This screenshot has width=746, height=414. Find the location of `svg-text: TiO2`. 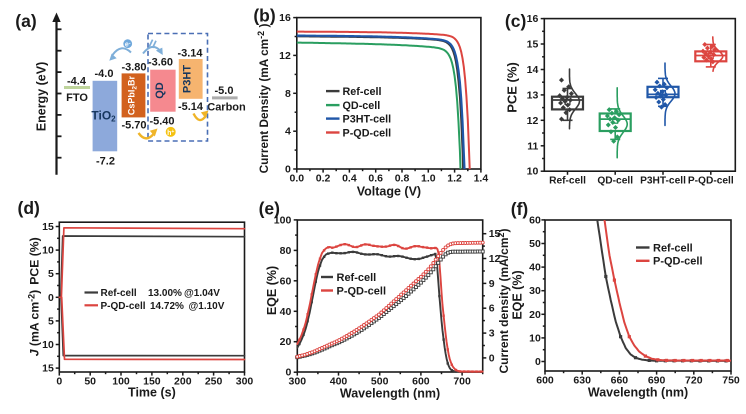

svg-text: TiO2 is located at coordinates (103, 116).